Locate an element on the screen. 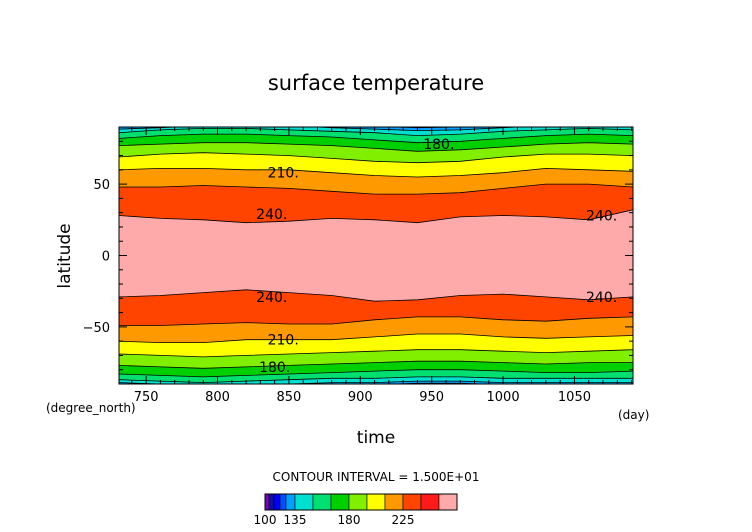 This screenshot has width=752, height=532. contour-line-240-south is located at coordinates (376, 295).